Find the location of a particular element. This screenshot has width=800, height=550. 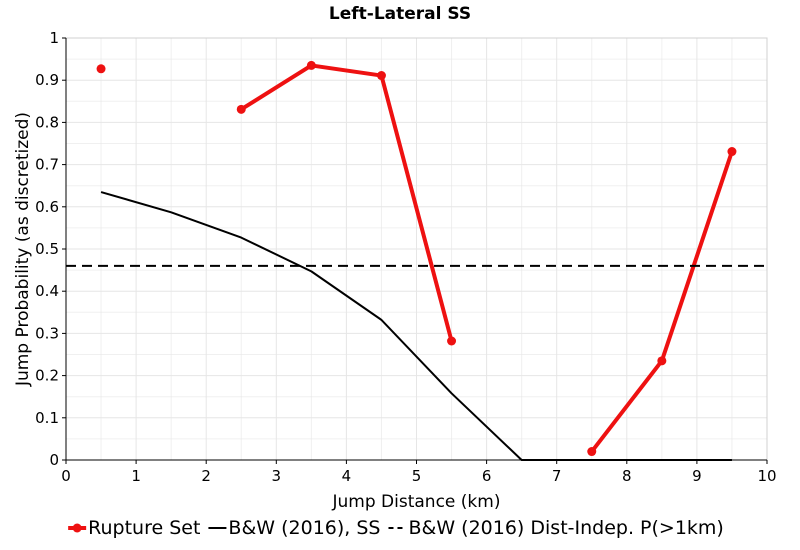

x-tick-label: 1 is located at coordinates (136, 476).